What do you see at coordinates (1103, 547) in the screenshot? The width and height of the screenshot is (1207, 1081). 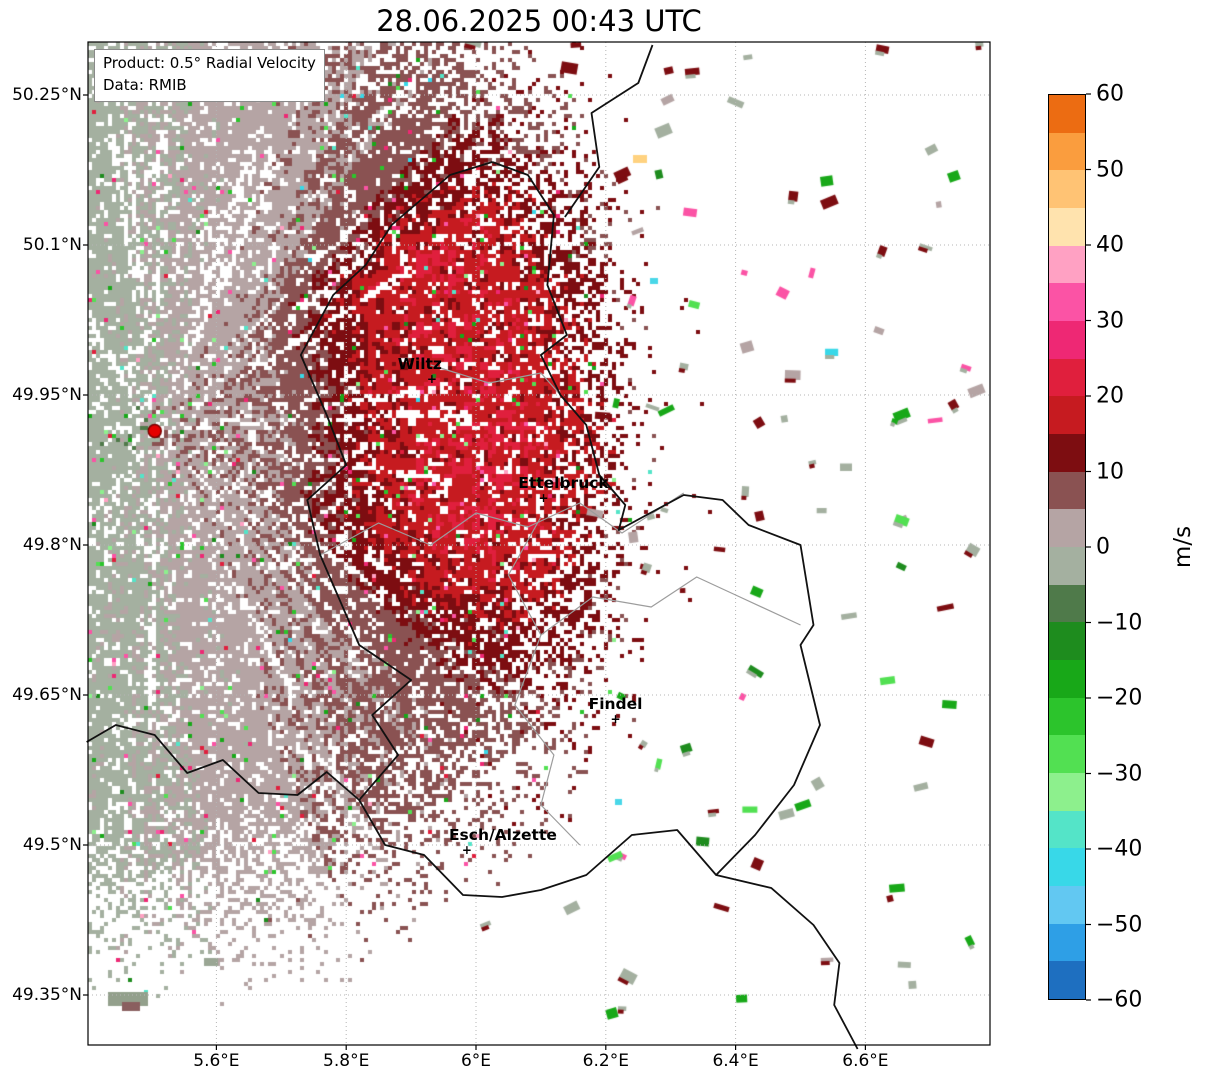 I see `colorbar-tick-label: 0` at bounding box center [1103, 547].